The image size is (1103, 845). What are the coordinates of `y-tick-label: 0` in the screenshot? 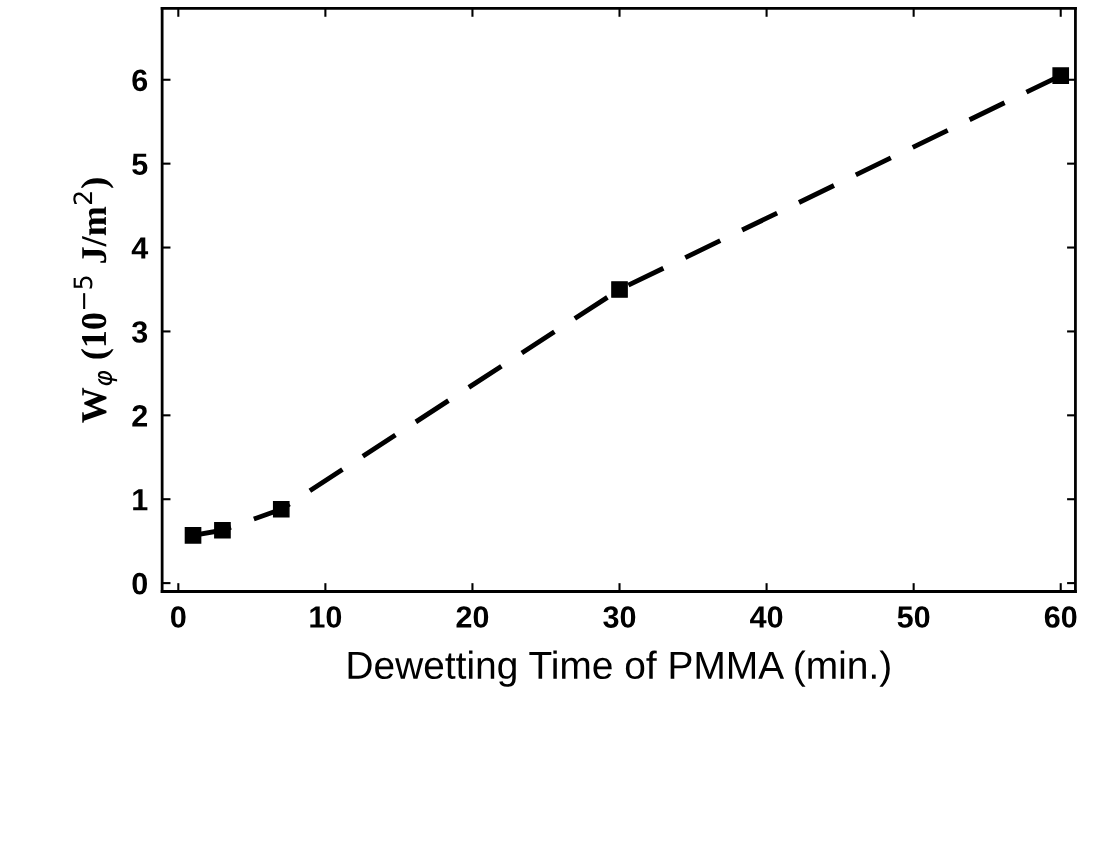 It's located at (139, 583).